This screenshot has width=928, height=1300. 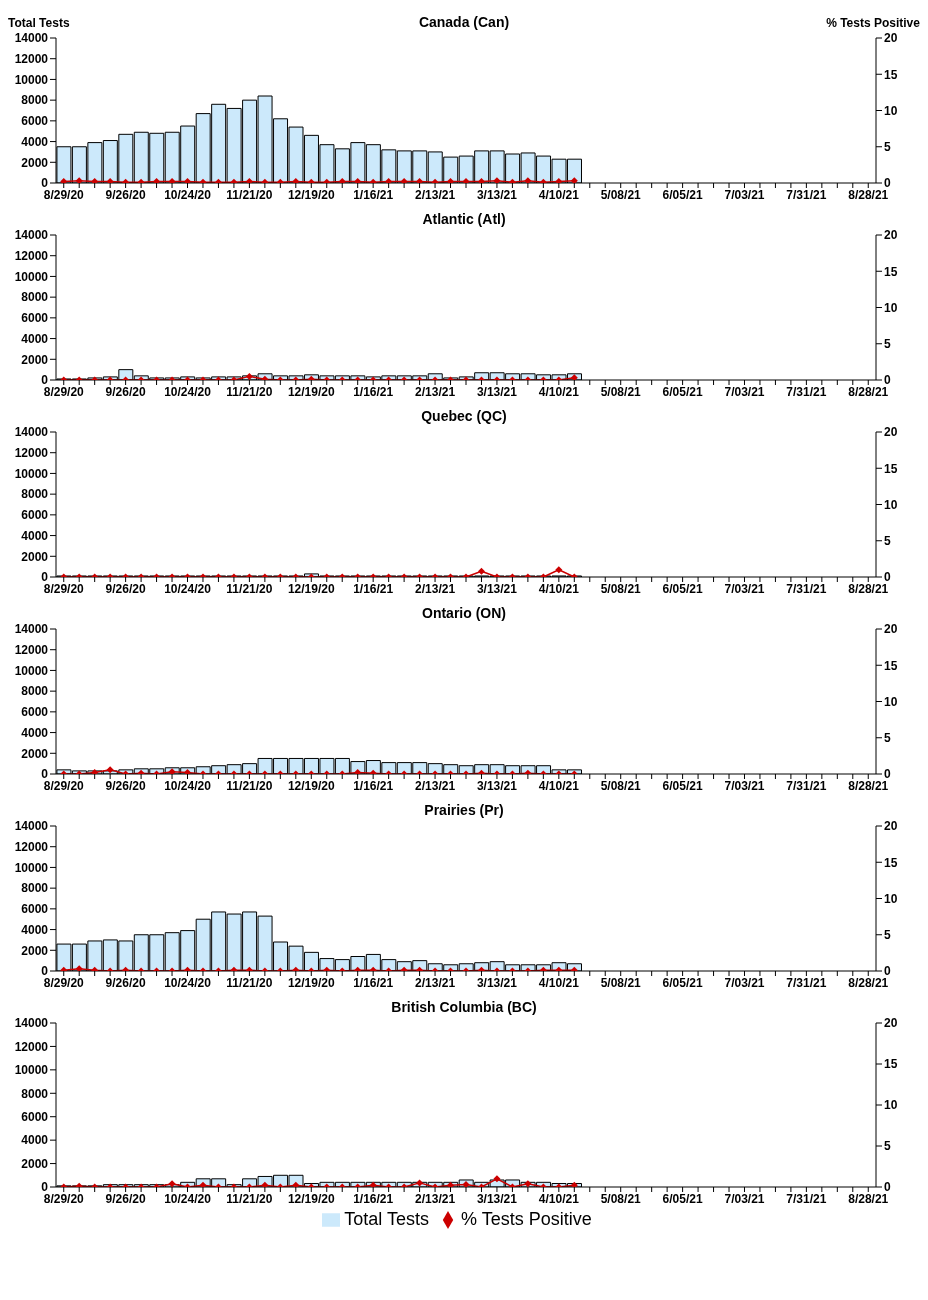 I want to click on chart-title: British Columbia (BC), so click(x=464, y=1007).